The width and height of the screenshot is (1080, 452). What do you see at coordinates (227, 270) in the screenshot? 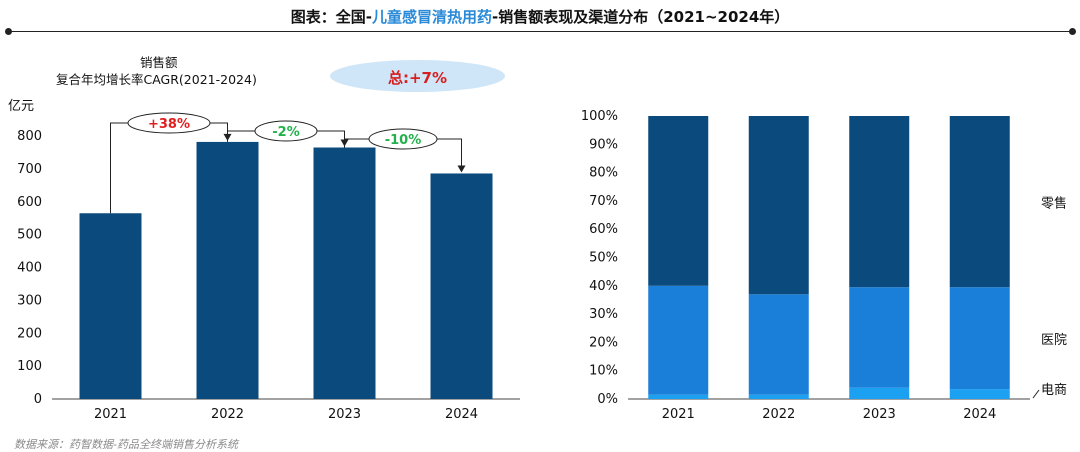
I see `sales-bar-2022` at bounding box center [227, 270].